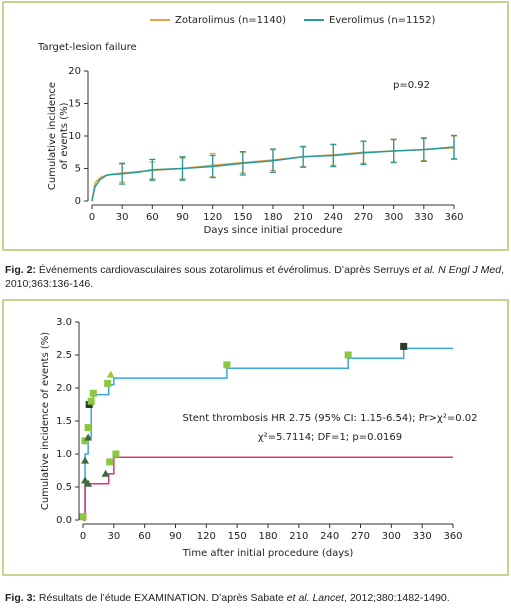  Describe the element at coordinates (74, 71) in the screenshot. I see `y-tick-label: 20` at that location.